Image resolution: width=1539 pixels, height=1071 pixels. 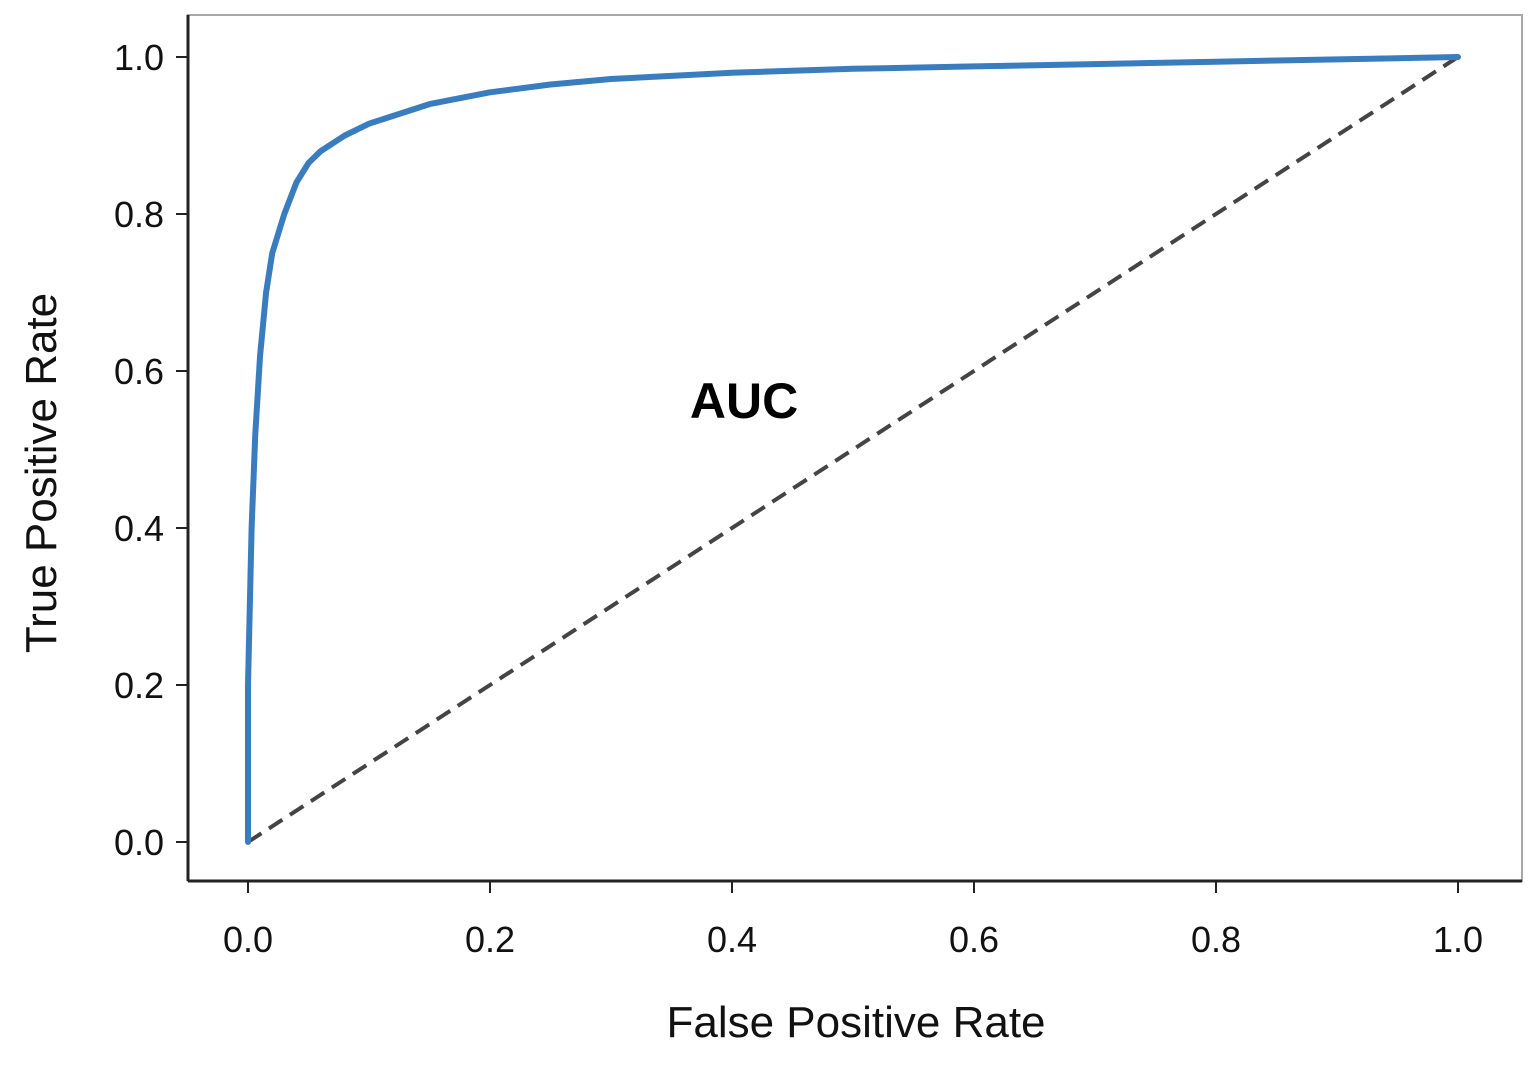 I want to click on x-axis-title: False Positive Rate, so click(x=855, y=1022).